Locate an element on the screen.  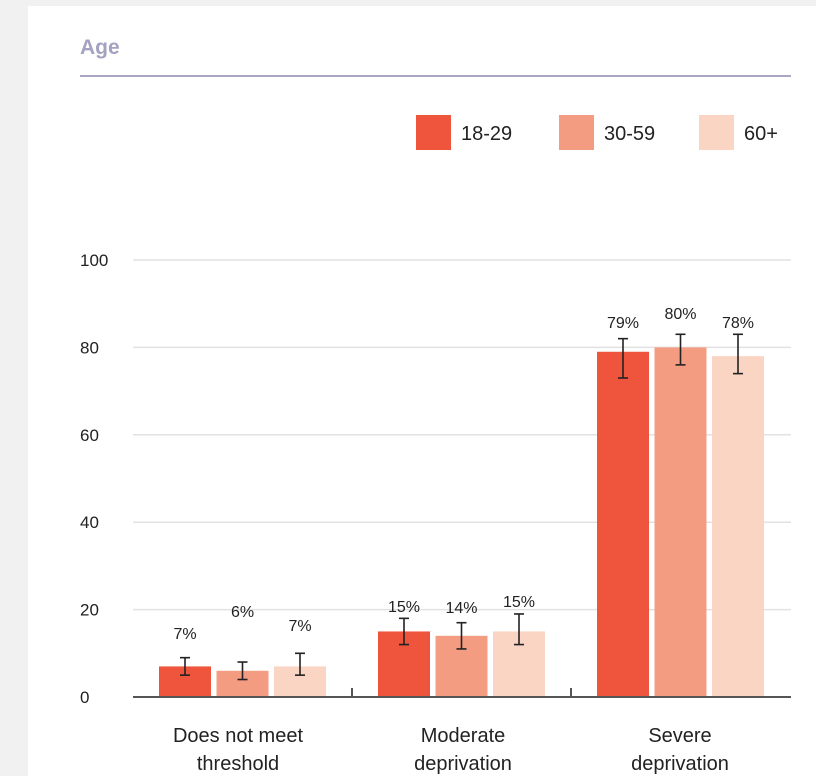
section-title: Age is located at coordinates (100, 47).